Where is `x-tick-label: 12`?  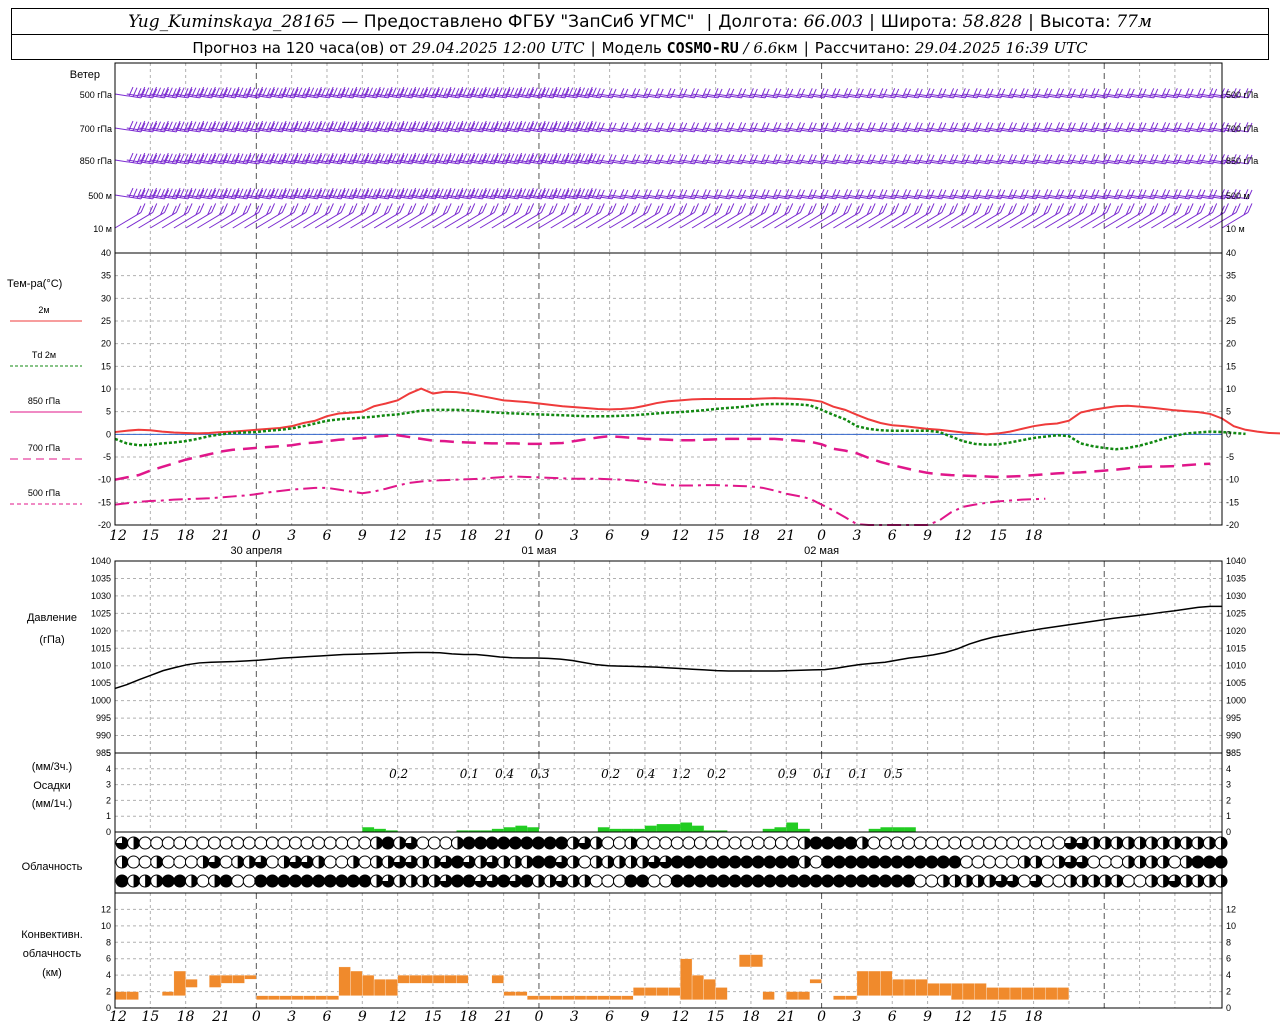
x-tick-label: 12 is located at coordinates (680, 1016).